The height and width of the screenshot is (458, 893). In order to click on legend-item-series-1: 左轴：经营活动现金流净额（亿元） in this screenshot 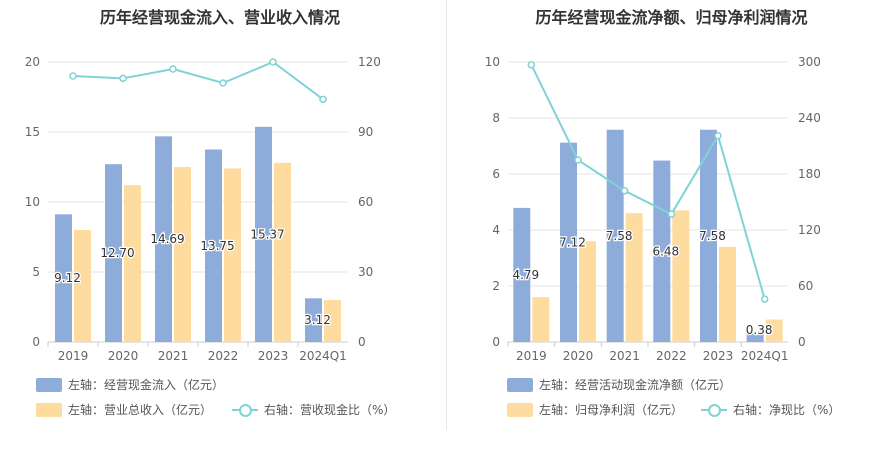, I will do `click(619, 384)`.